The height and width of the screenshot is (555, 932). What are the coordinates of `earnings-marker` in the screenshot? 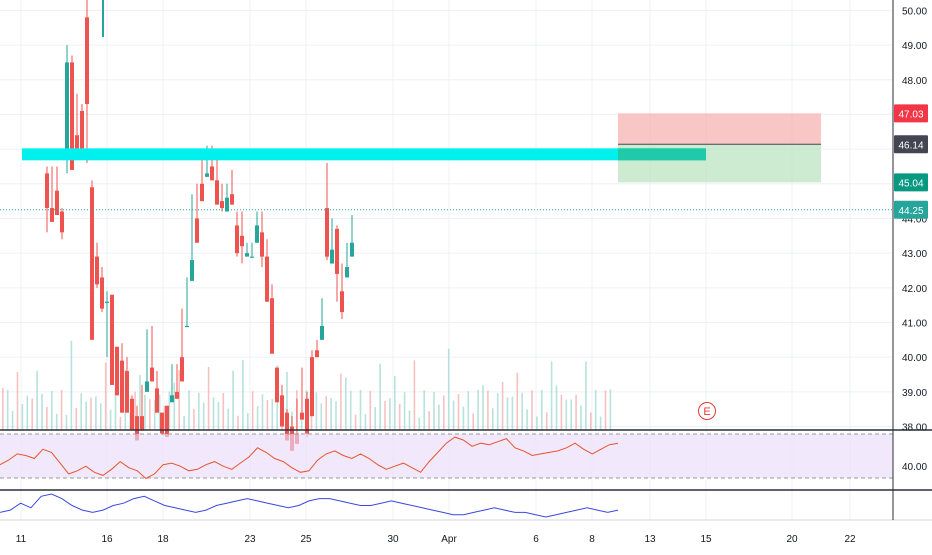 It's located at (707, 411).